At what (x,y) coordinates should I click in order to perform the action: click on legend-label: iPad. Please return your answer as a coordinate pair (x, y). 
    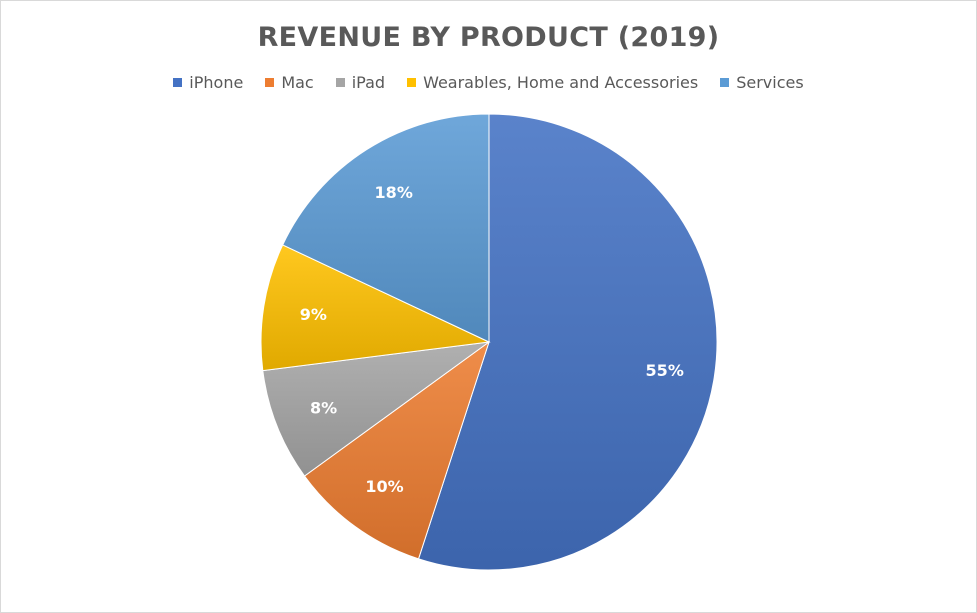
    Looking at the image, I should click on (368, 82).